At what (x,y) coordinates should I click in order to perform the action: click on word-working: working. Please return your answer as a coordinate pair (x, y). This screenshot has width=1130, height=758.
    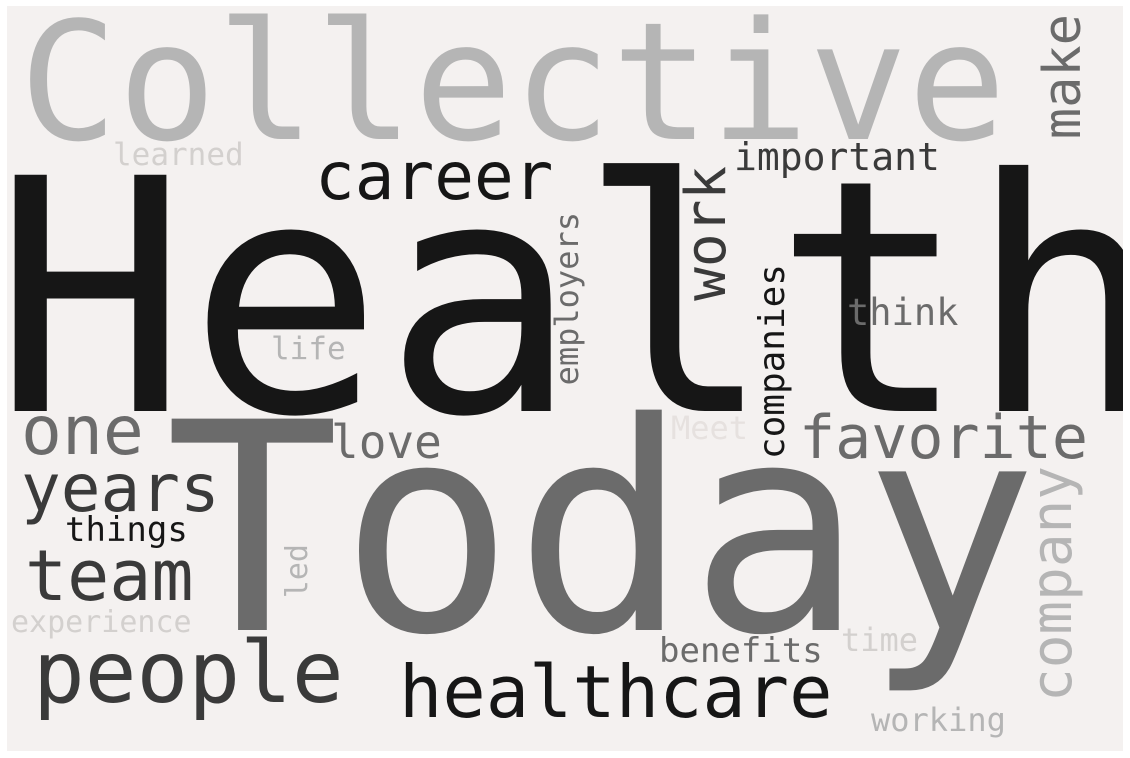
    Looking at the image, I should click on (938, 720).